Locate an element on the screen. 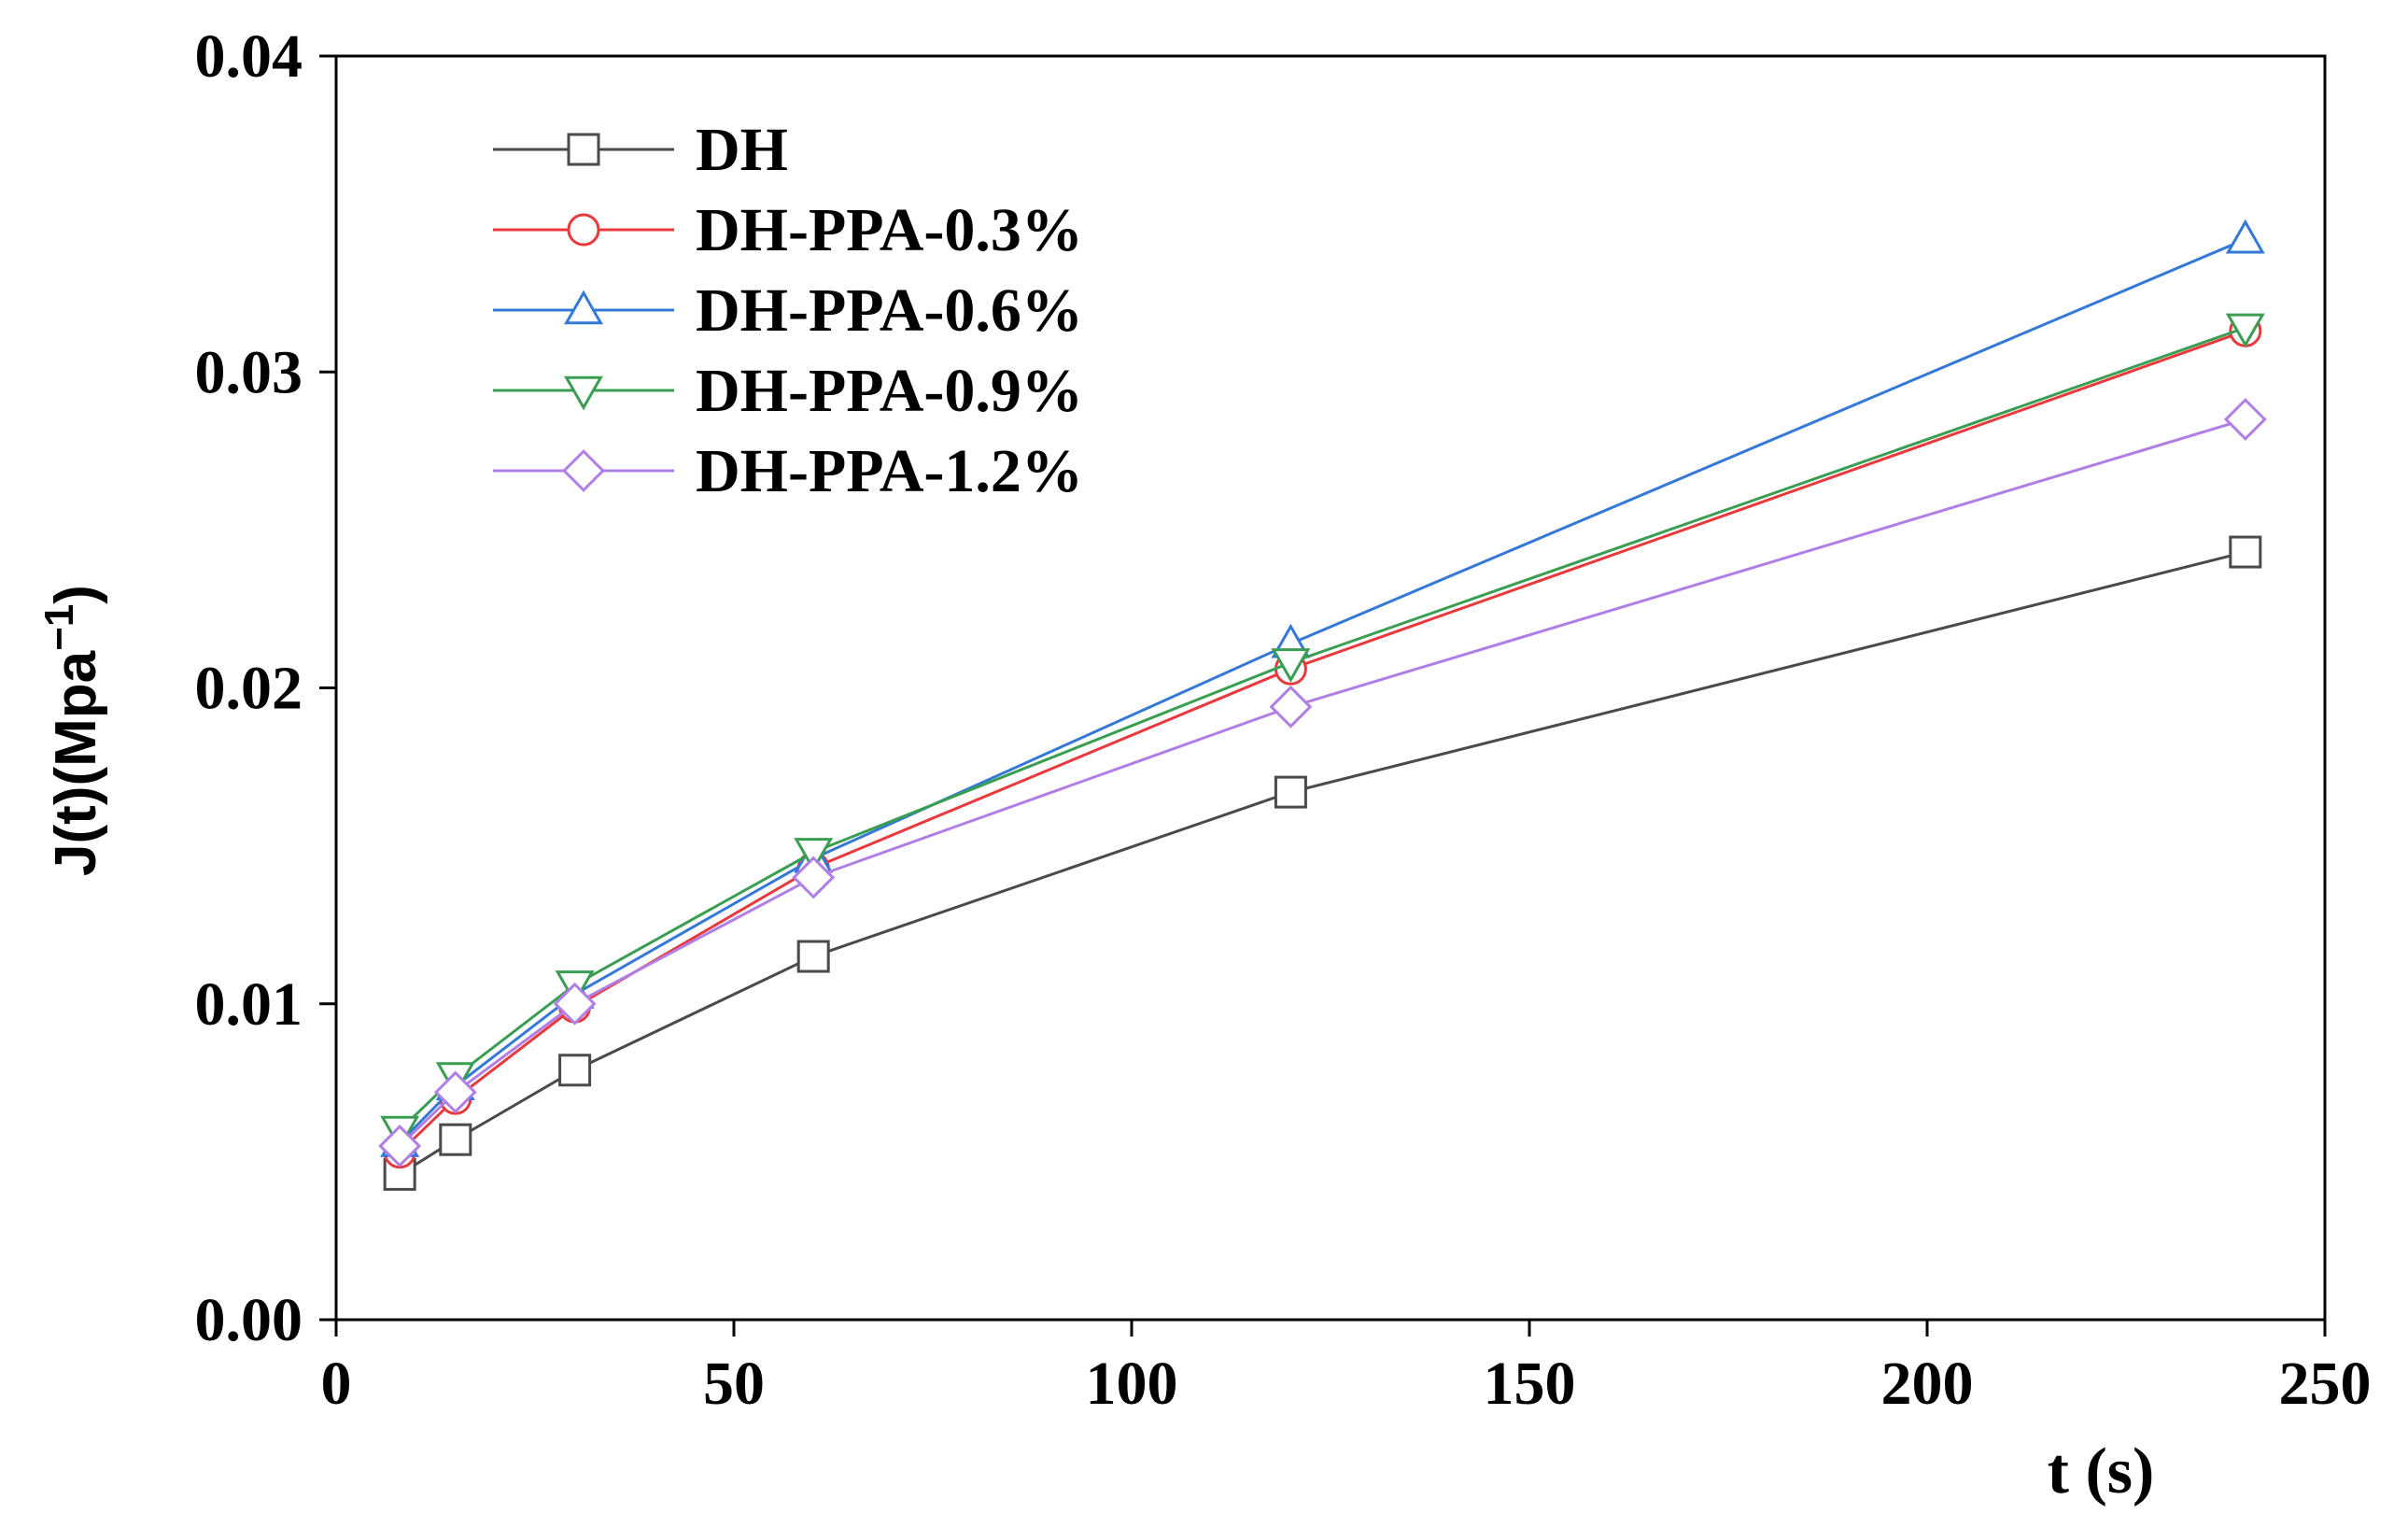 The image size is (2408, 1528). legend-item: DH is located at coordinates (640, 150).